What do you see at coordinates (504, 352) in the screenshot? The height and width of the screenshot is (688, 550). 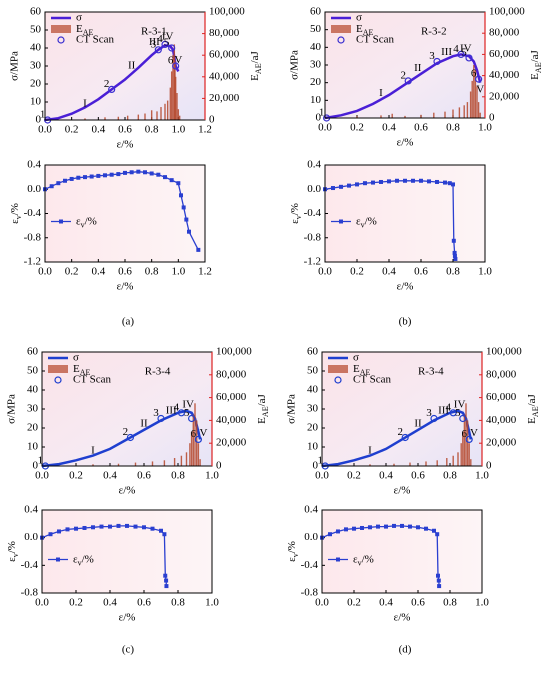 I see `y2-tick-label: 100,000` at bounding box center [504, 352].